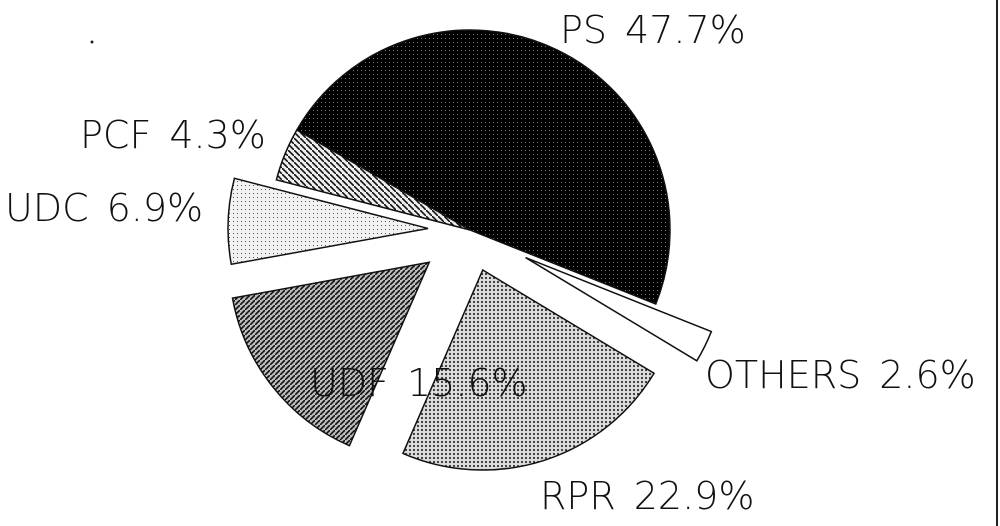  Describe the element at coordinates (217, 135) in the screenshot. I see `value-label: 4.3%` at that location.